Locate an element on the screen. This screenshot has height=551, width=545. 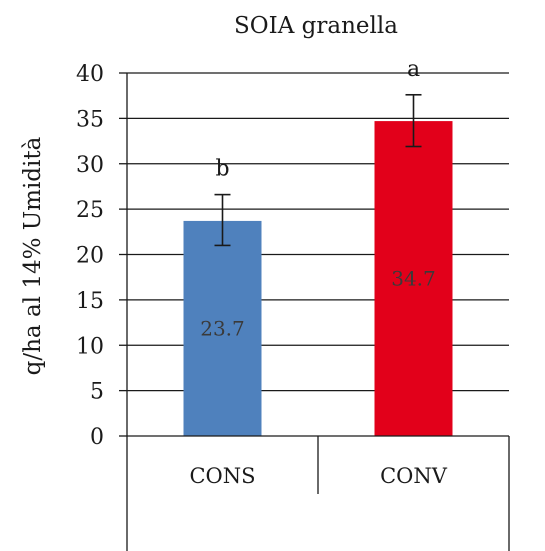
data-label: 23.7 is located at coordinates (222, 328).